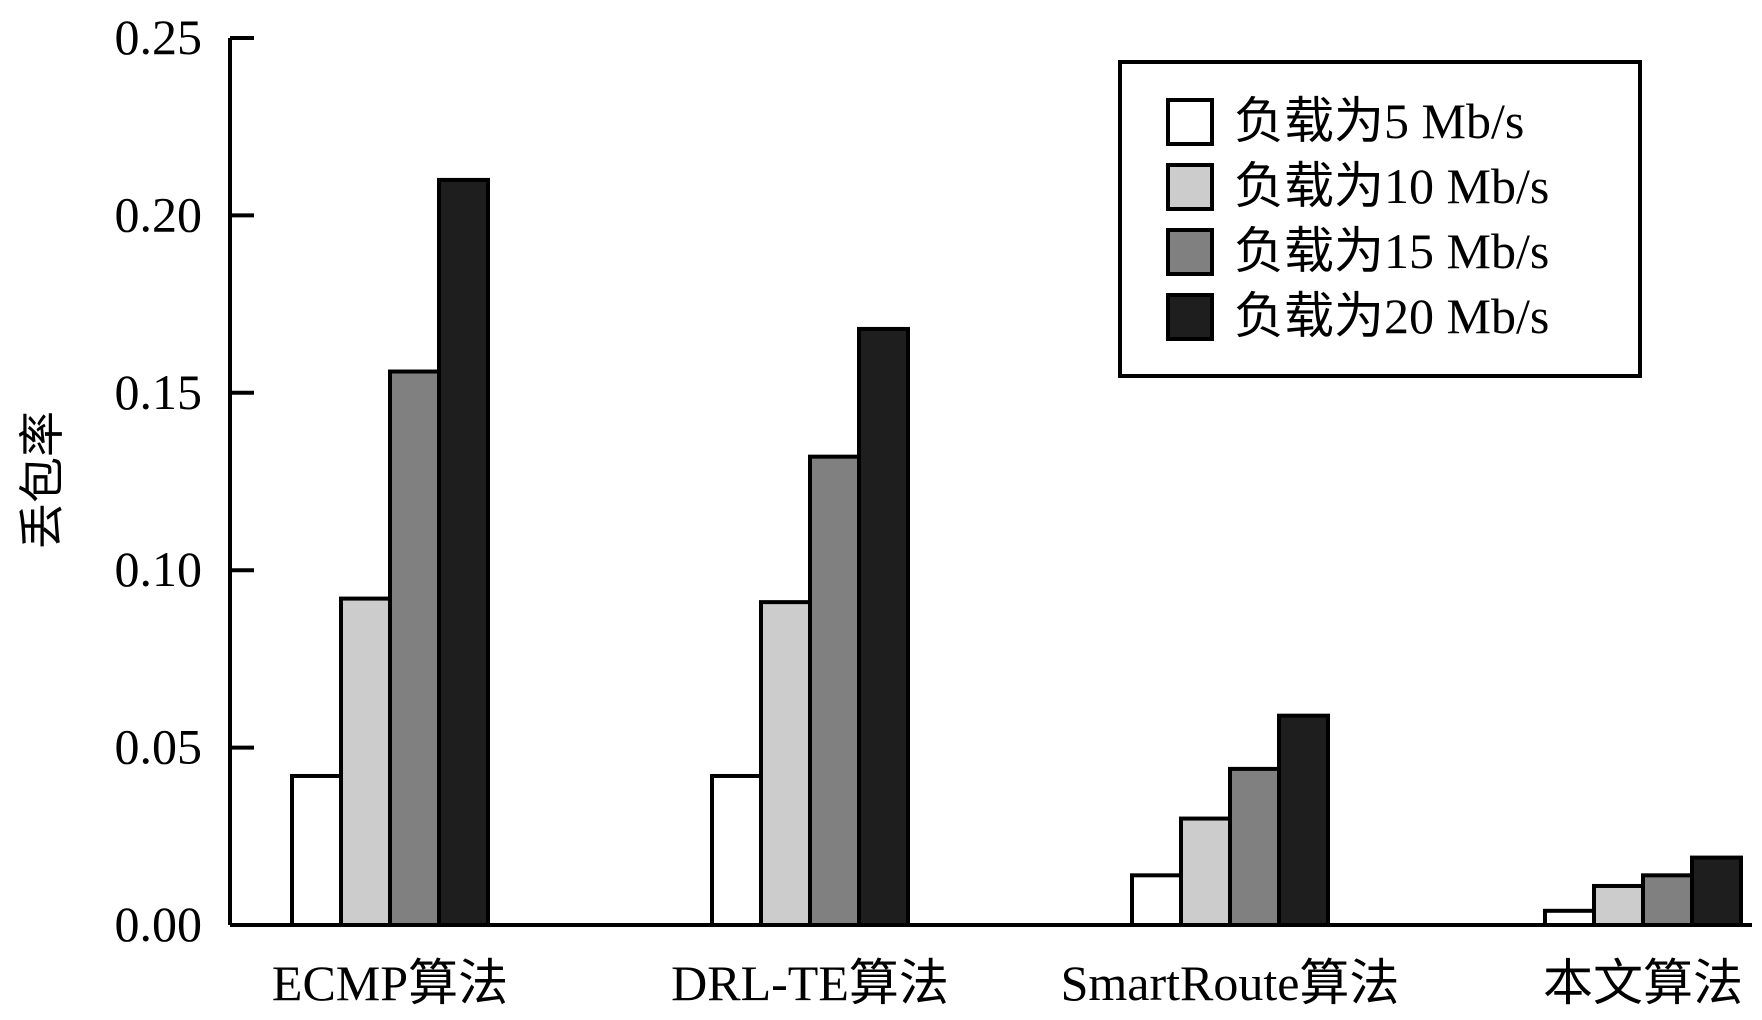  Describe the element at coordinates (159, 924) in the screenshot. I see `y-tick-label: 0.00` at that location.